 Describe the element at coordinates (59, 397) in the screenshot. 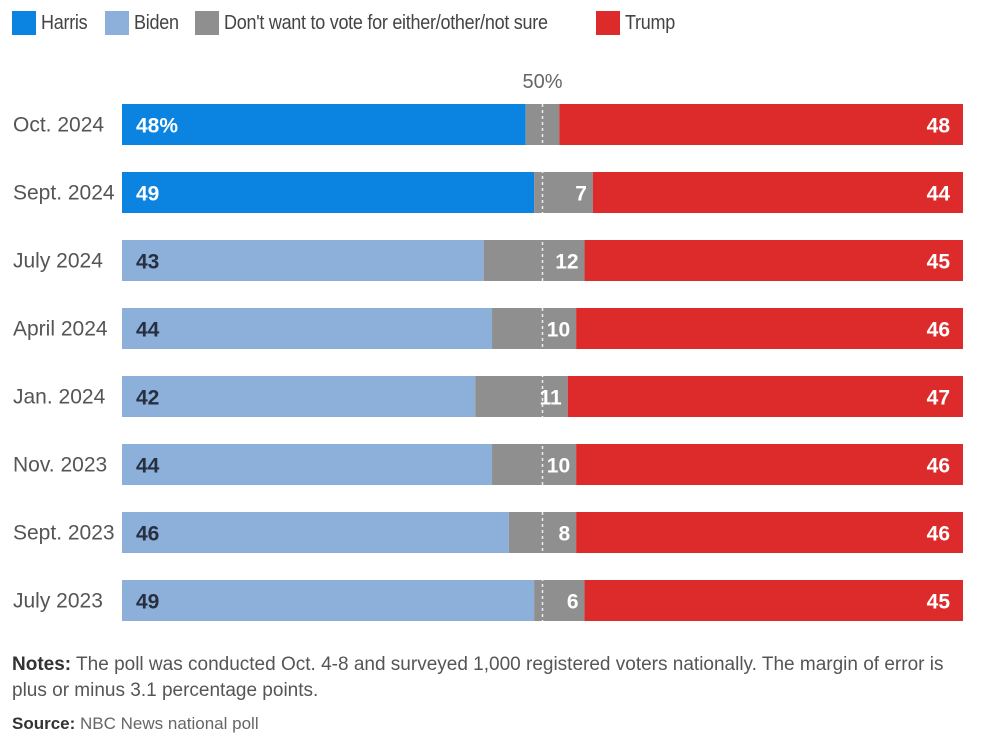

I see `row-label-jan-2024: Jan. 2024` at that location.